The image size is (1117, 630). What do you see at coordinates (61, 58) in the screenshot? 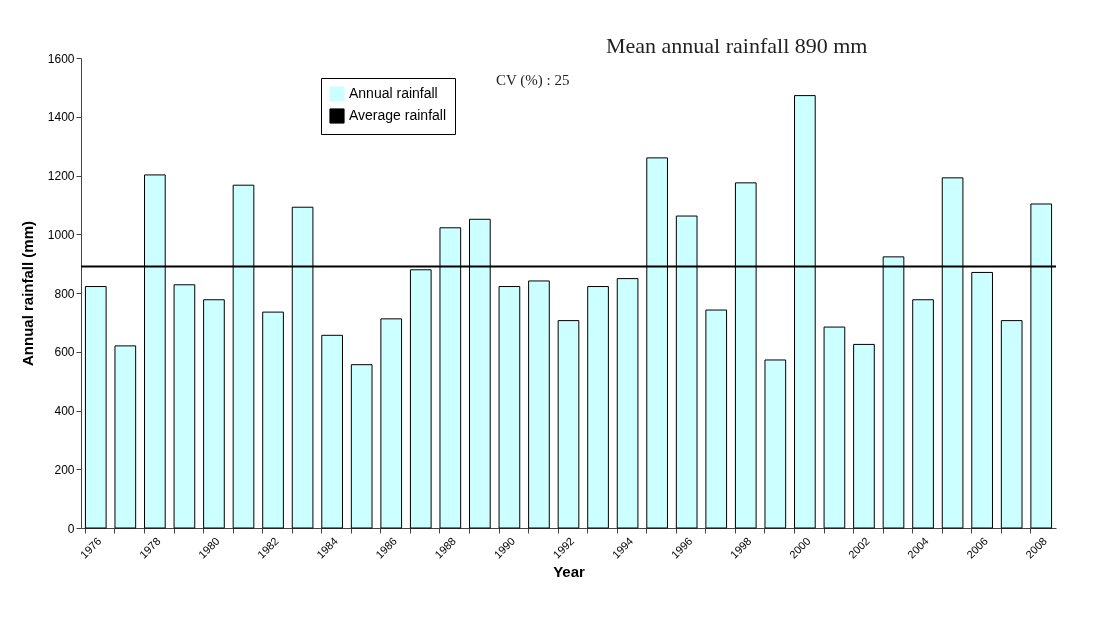
I see `y-tick-label: 1600` at bounding box center [61, 58].